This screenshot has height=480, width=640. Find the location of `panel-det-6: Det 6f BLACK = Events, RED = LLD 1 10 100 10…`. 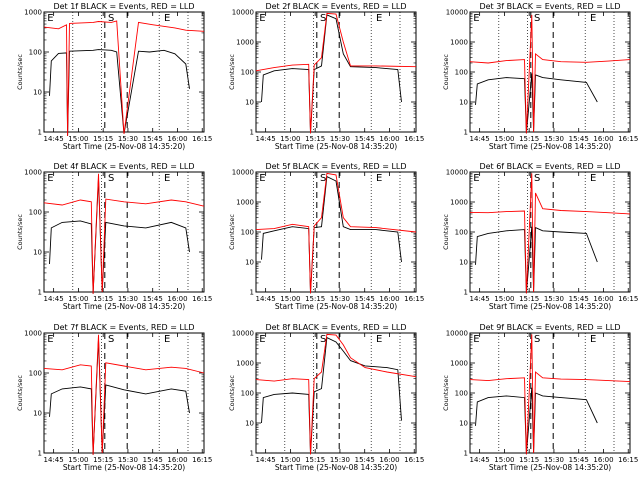

panel-det-6: Det 6f BLACK = Events, RED = LLD 1 10 100 10… is located at coordinates (540, 236).